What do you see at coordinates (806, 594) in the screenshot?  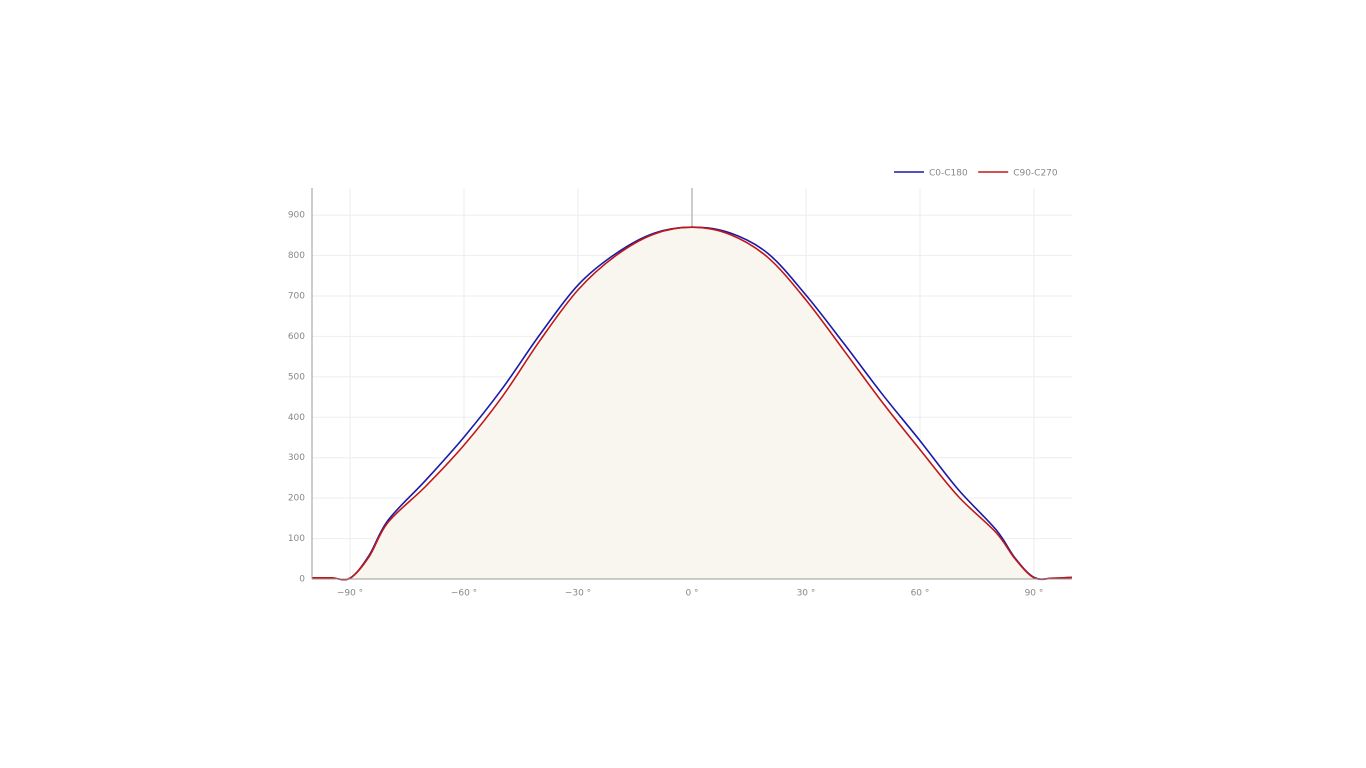 I see `x-tick-label: 30 °` at bounding box center [806, 594].